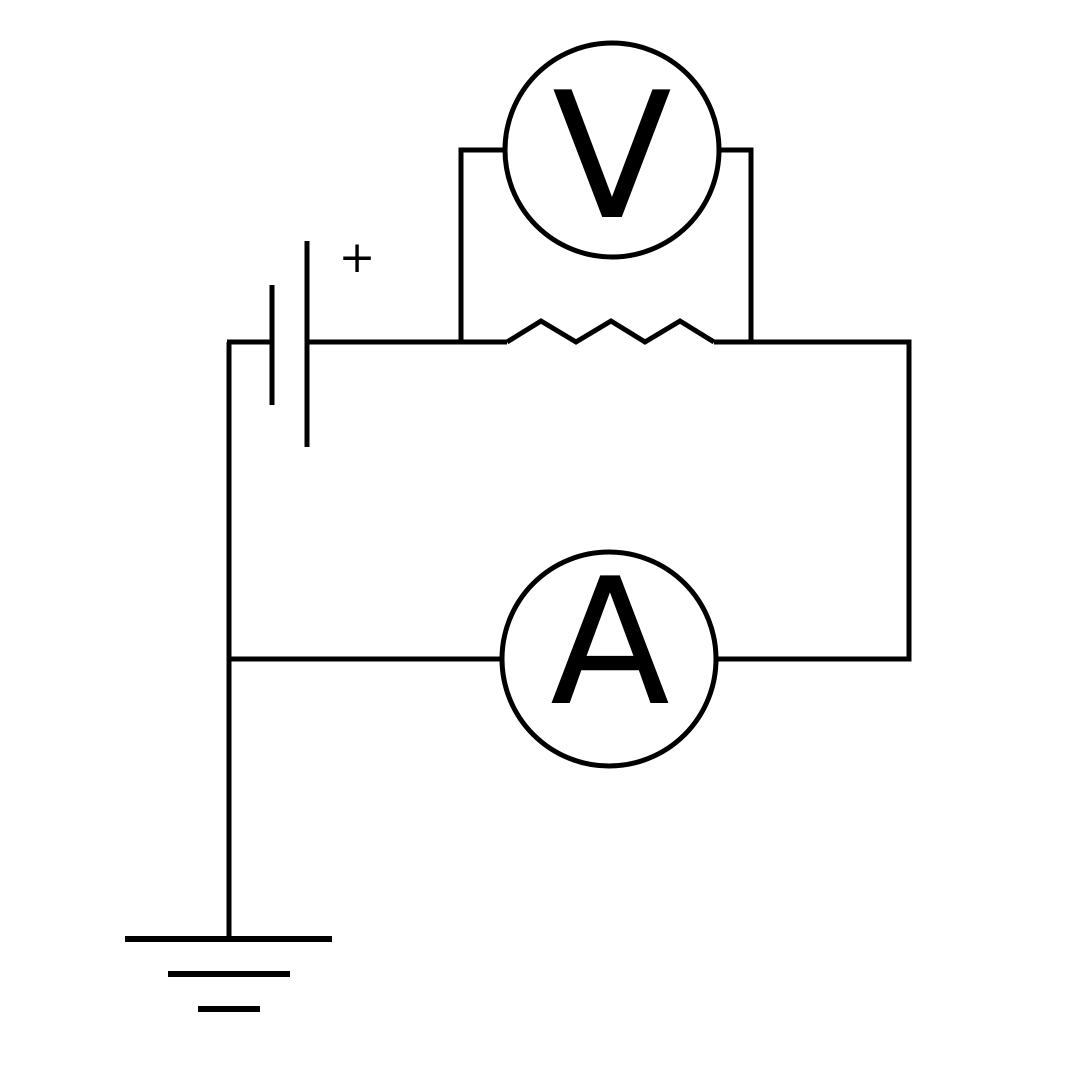  I want to click on resistor, so click(610, 331).